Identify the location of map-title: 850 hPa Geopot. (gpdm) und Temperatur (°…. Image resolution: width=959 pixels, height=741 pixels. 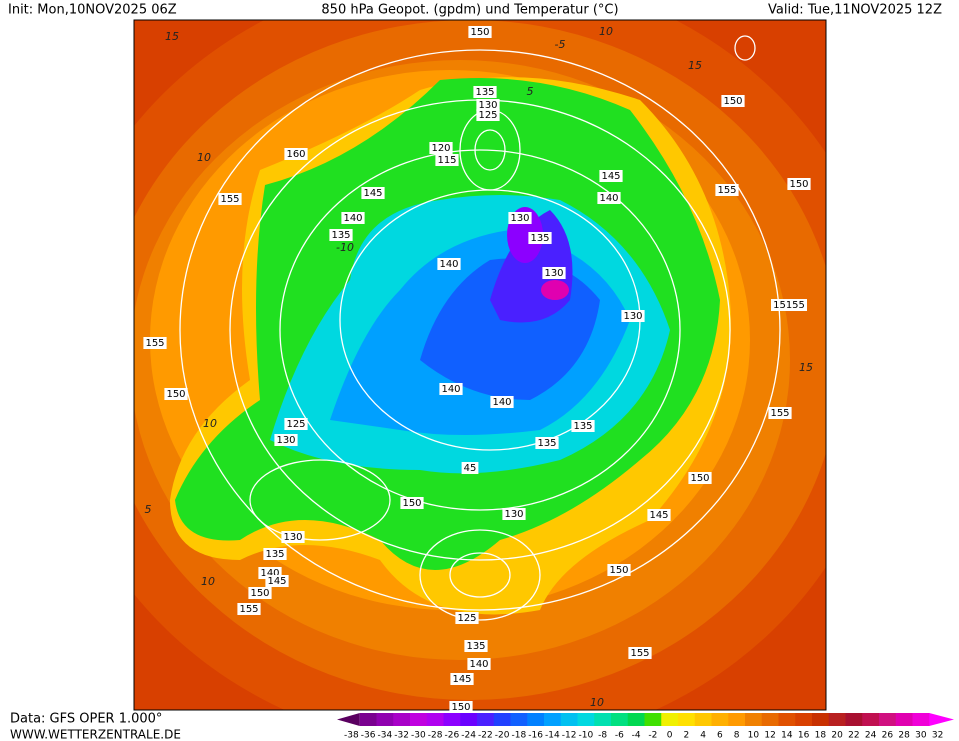
(469, 10).